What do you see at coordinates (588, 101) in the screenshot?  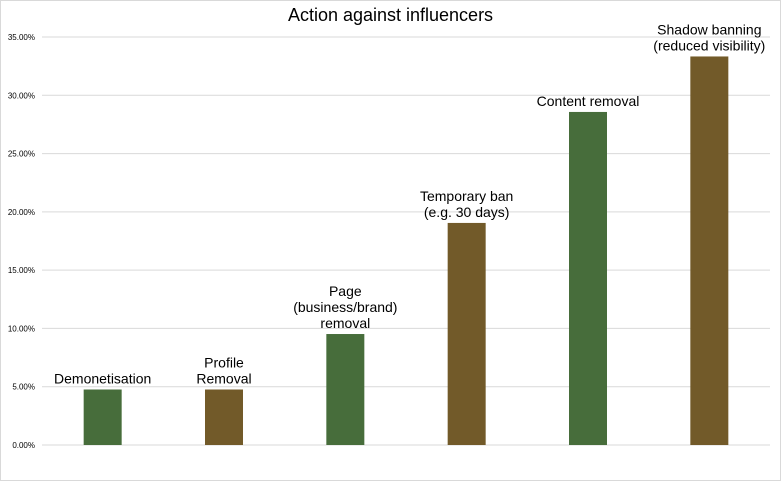 I see `category-label: Content removal` at bounding box center [588, 101].